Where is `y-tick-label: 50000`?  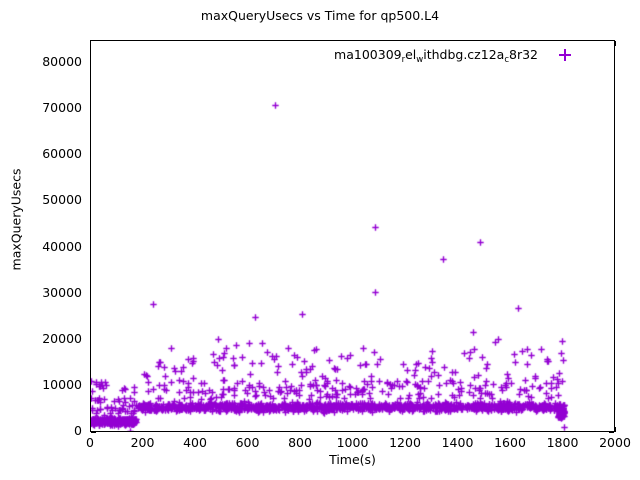 y-tick-label: 50000 is located at coordinates (62, 200).